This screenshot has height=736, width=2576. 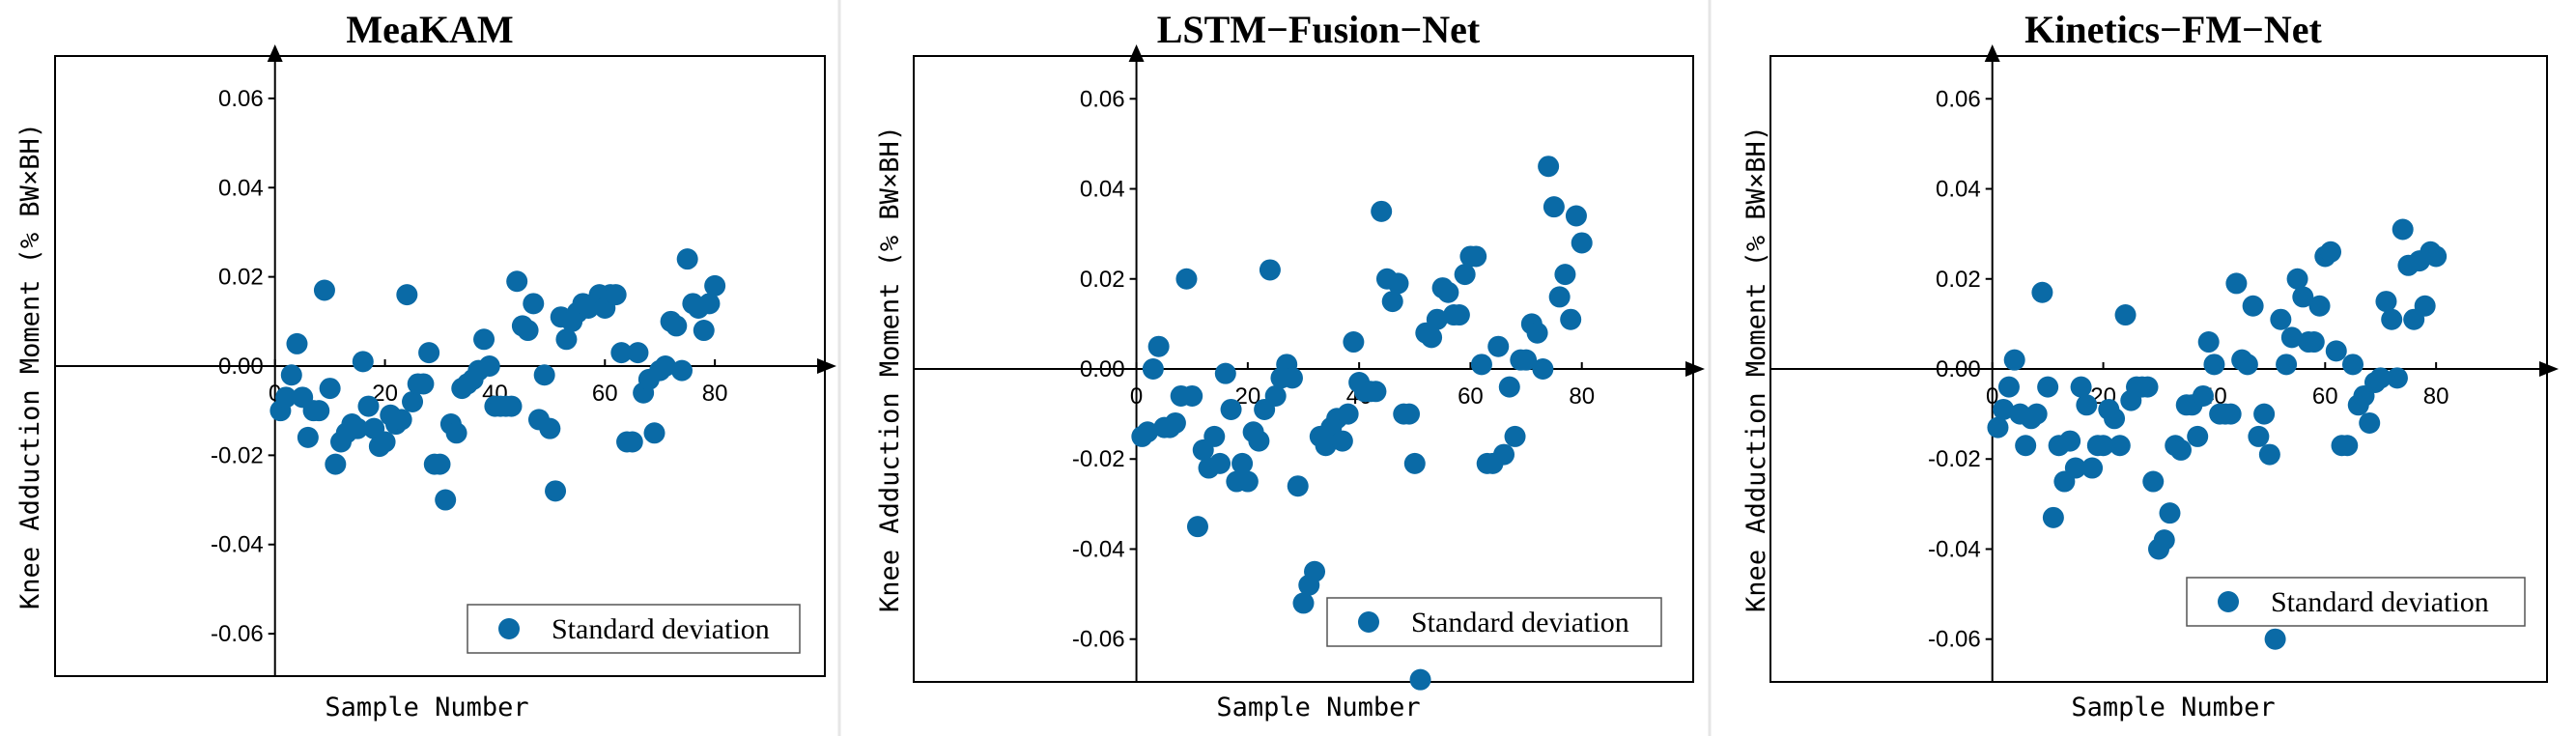 I want to click on y-tick-label: 0.00, so click(x=1958, y=369).